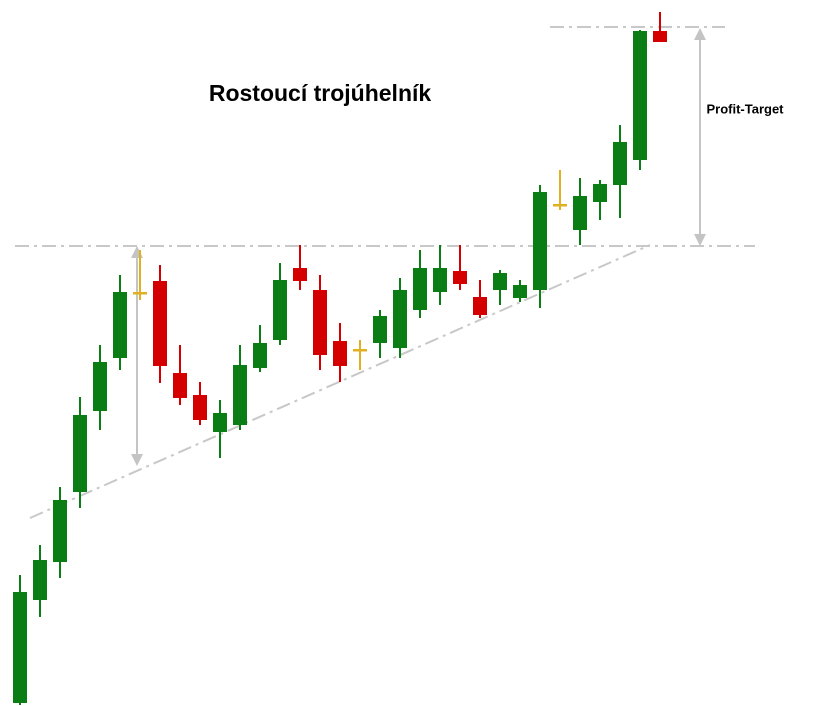 The height and width of the screenshot is (706, 816). Describe the element at coordinates (320, 93) in the screenshot. I see `chart-title: Rostoucí trojúhelník` at that location.